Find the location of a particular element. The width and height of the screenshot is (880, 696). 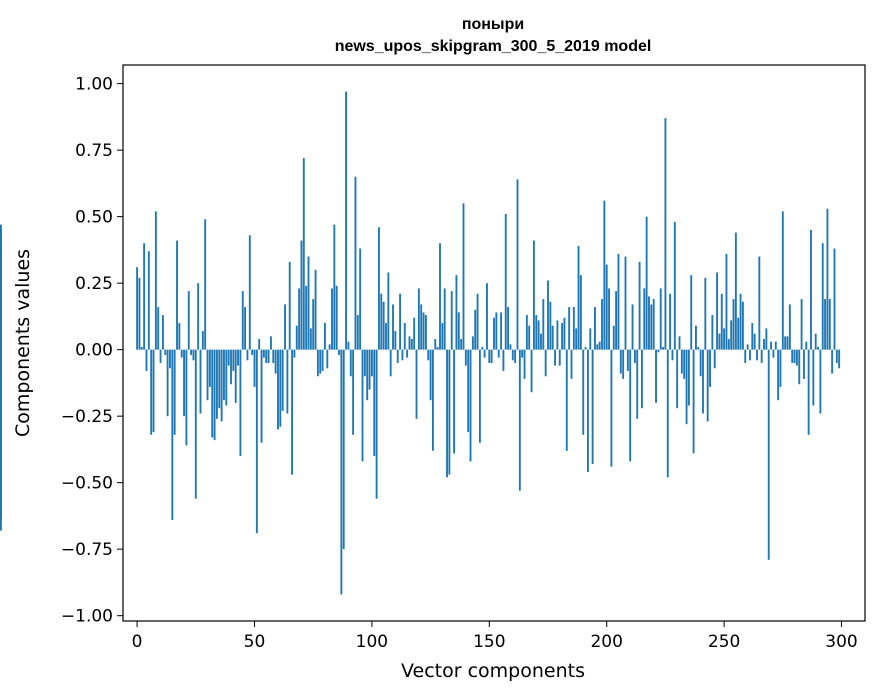

x-tick-label: 100 is located at coordinates (372, 642).